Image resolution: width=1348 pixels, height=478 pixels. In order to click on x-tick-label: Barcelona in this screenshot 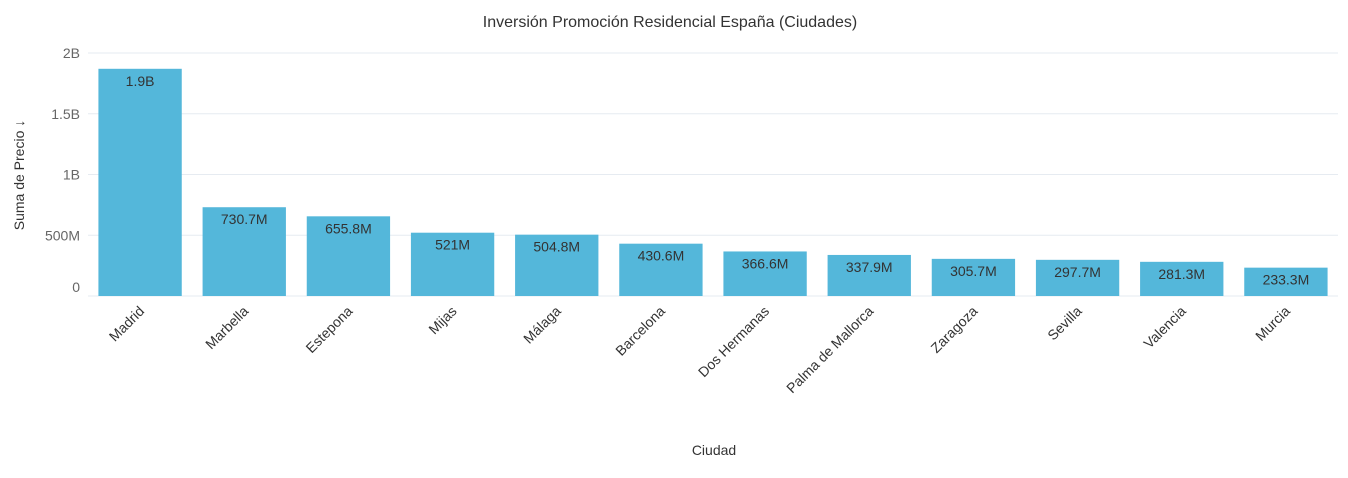, I will do `click(640, 331)`.